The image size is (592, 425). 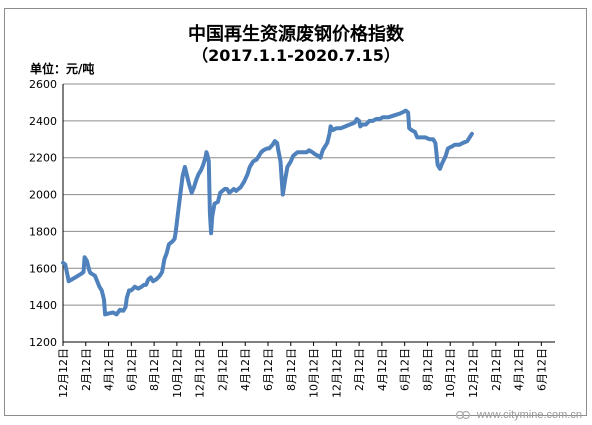 What do you see at coordinates (43, 342) in the screenshot?
I see `y-tick-label: 1200` at bounding box center [43, 342].